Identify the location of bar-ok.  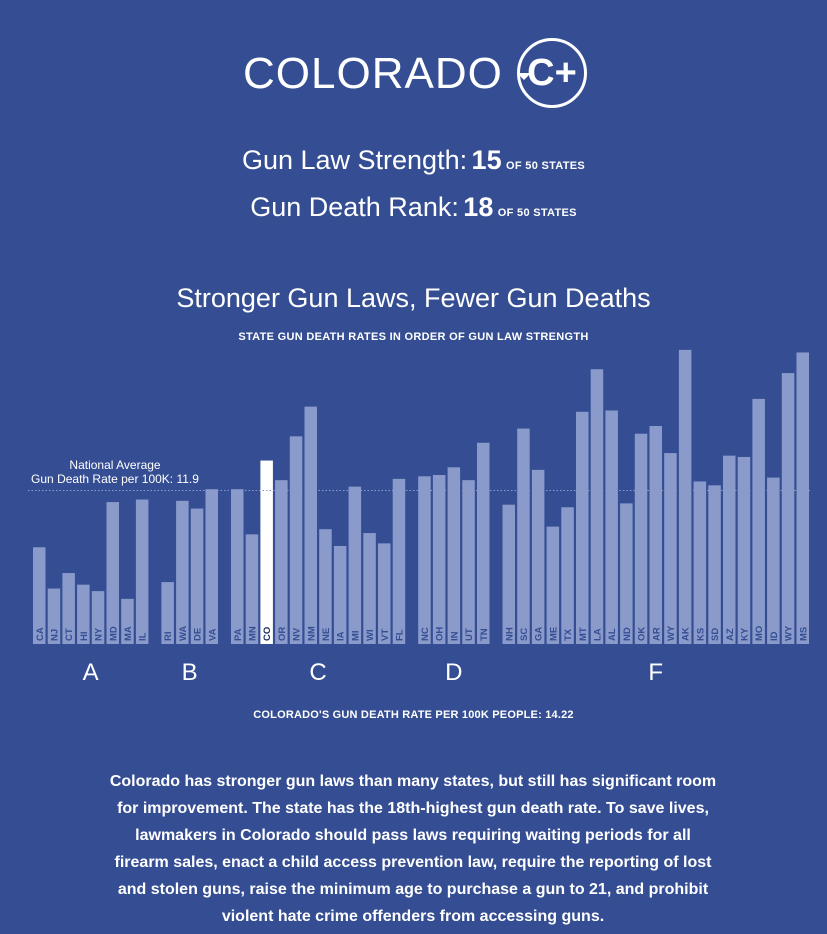
(641, 538).